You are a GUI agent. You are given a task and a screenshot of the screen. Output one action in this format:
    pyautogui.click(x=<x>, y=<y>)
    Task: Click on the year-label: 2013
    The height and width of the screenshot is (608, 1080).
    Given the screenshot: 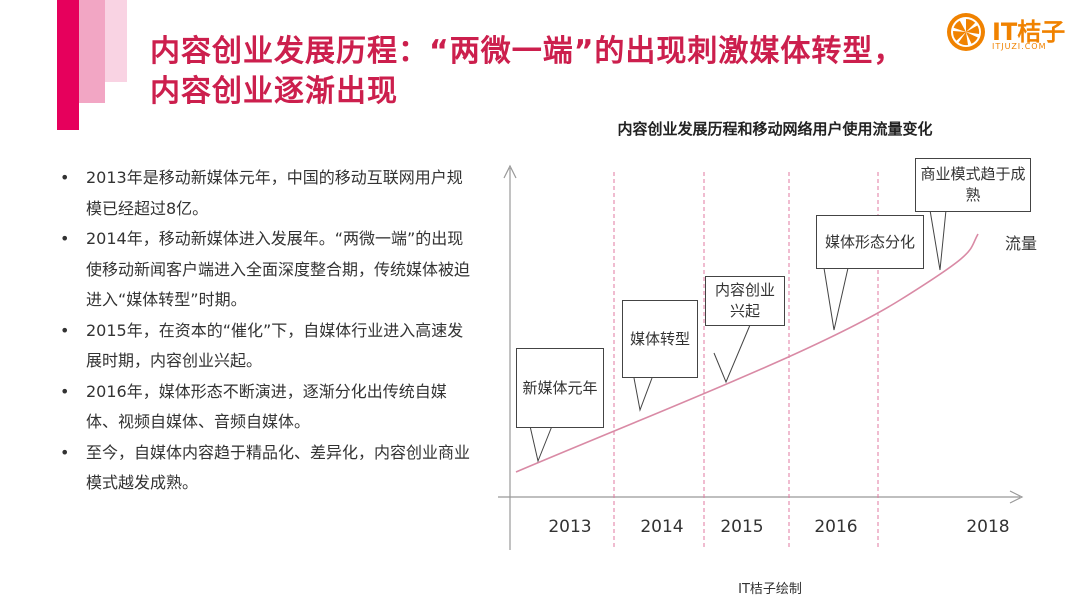 What is the action you would take?
    pyautogui.click(x=570, y=527)
    